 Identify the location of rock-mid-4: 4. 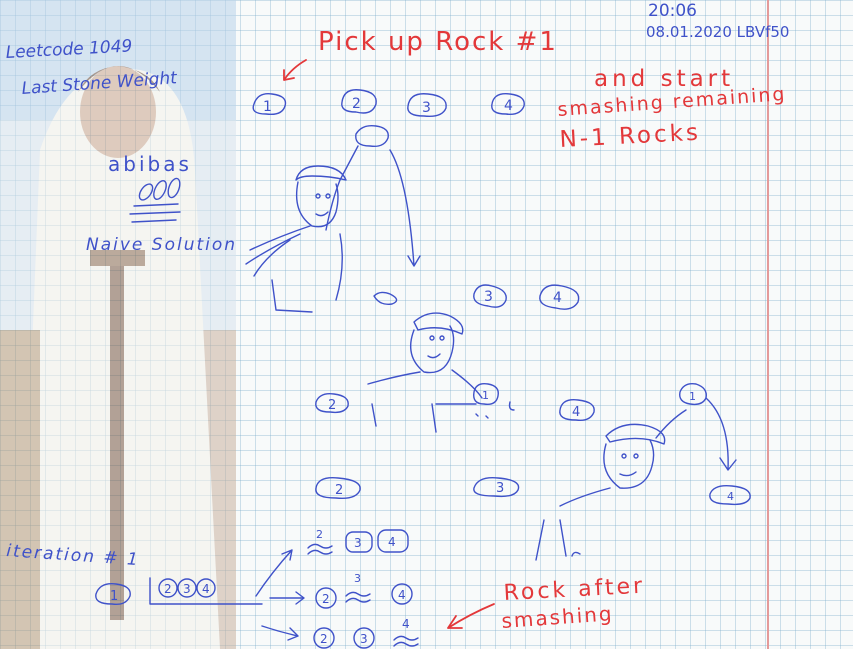
(559, 297).